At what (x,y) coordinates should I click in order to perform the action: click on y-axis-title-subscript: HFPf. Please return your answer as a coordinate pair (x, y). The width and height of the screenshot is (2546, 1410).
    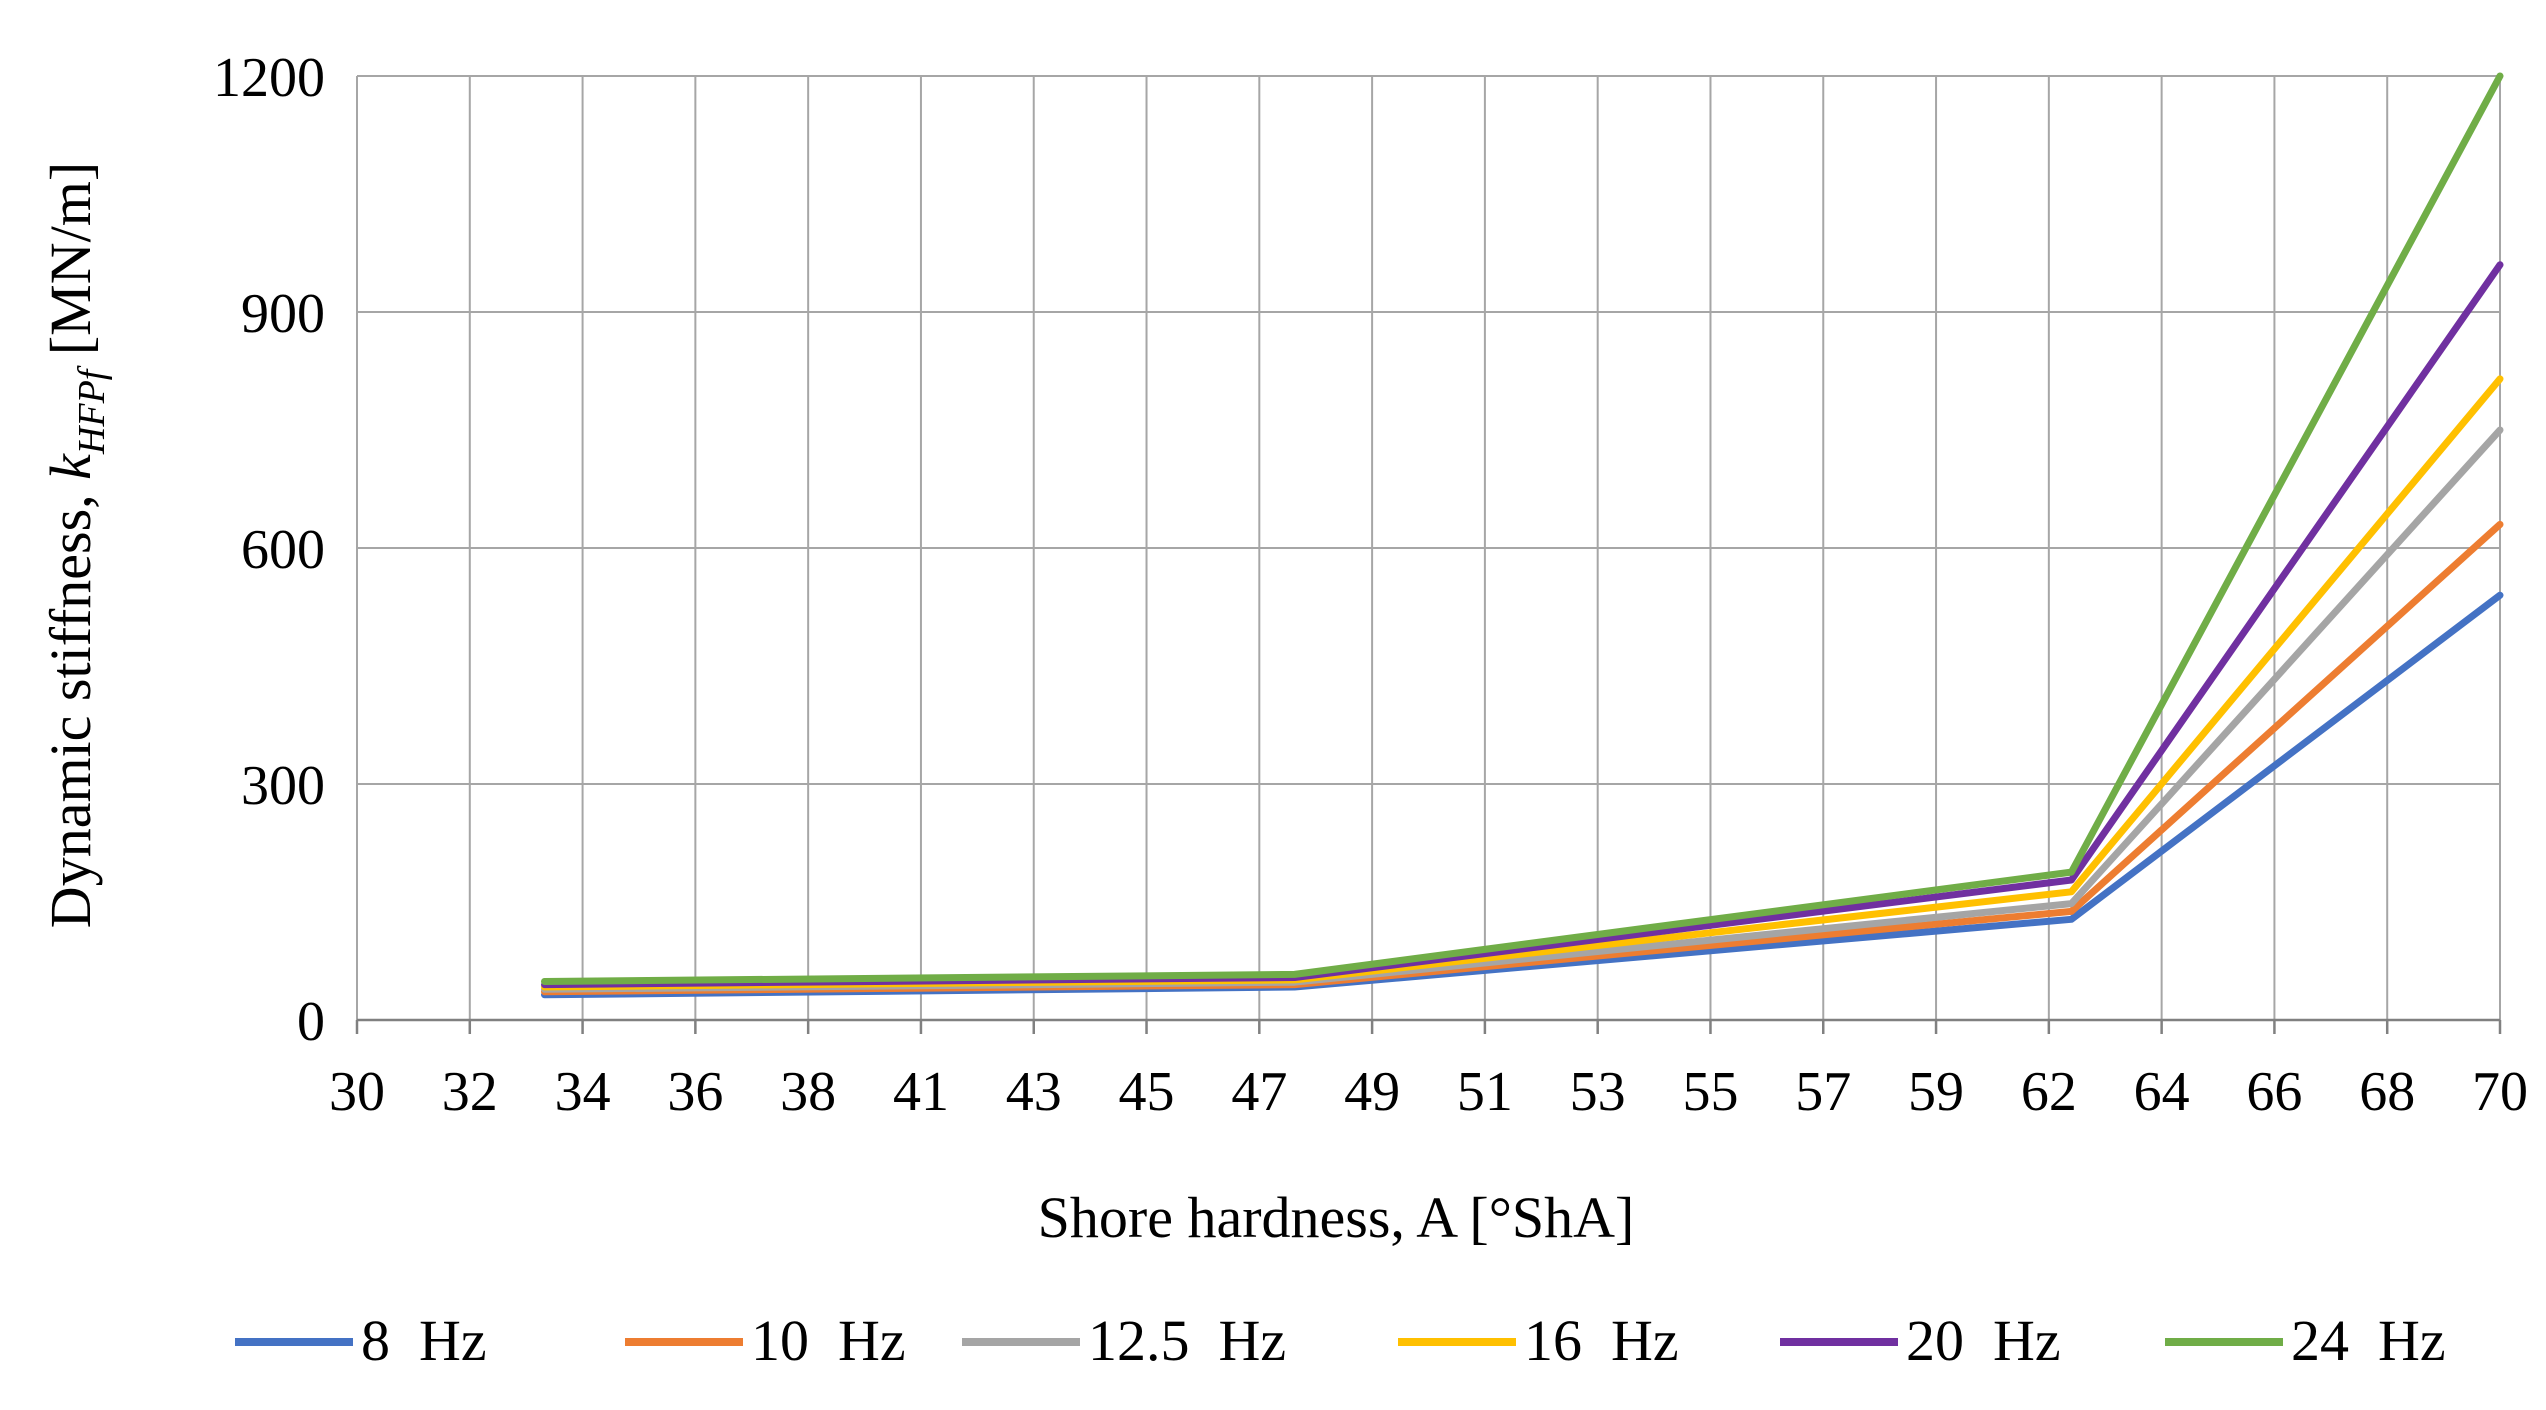
    Looking at the image, I should click on (92, 410).